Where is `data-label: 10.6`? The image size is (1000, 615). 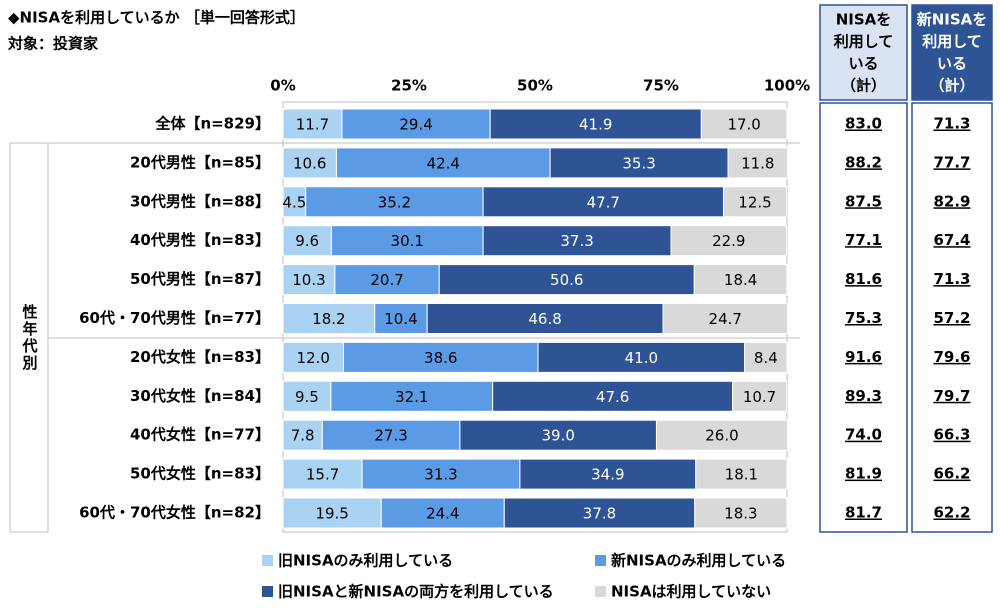 data-label: 10.6 is located at coordinates (309, 163).